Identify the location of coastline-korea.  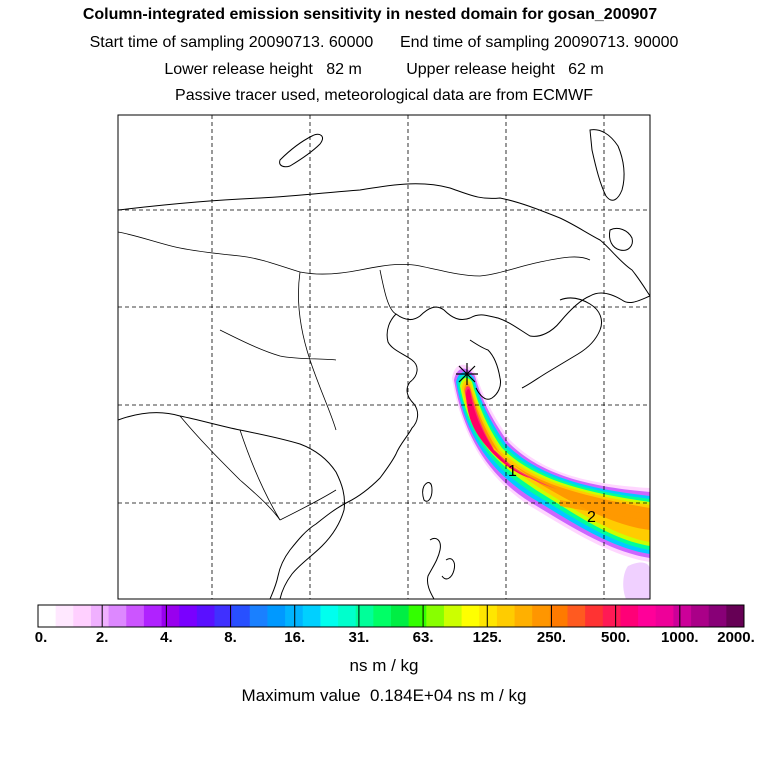
(485, 369).